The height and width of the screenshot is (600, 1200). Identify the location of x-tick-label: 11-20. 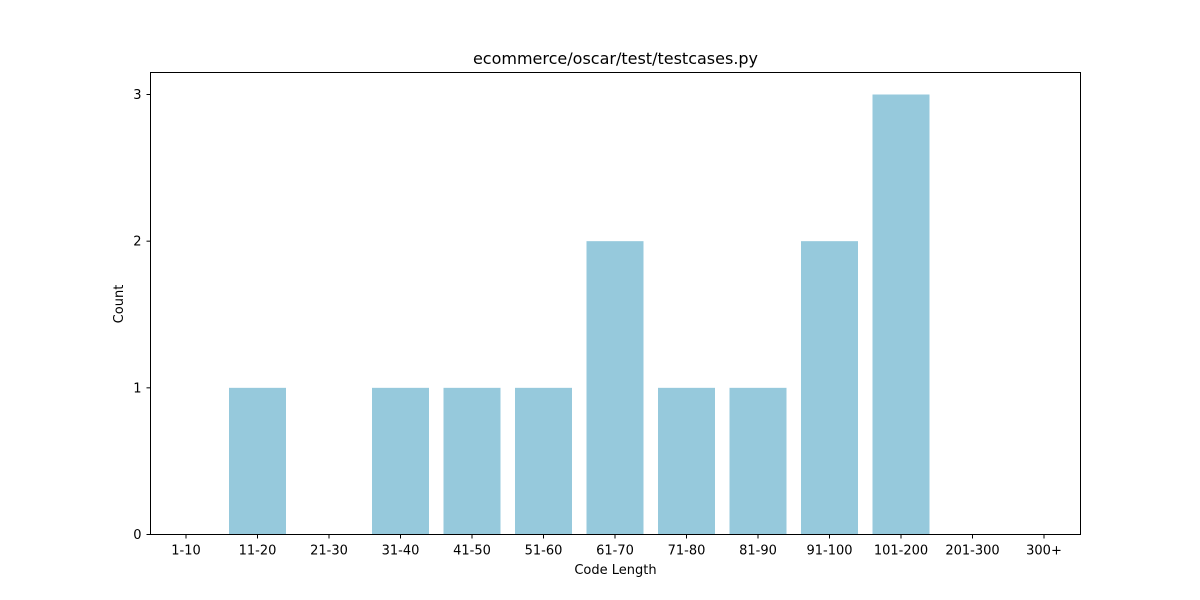
(258, 551).